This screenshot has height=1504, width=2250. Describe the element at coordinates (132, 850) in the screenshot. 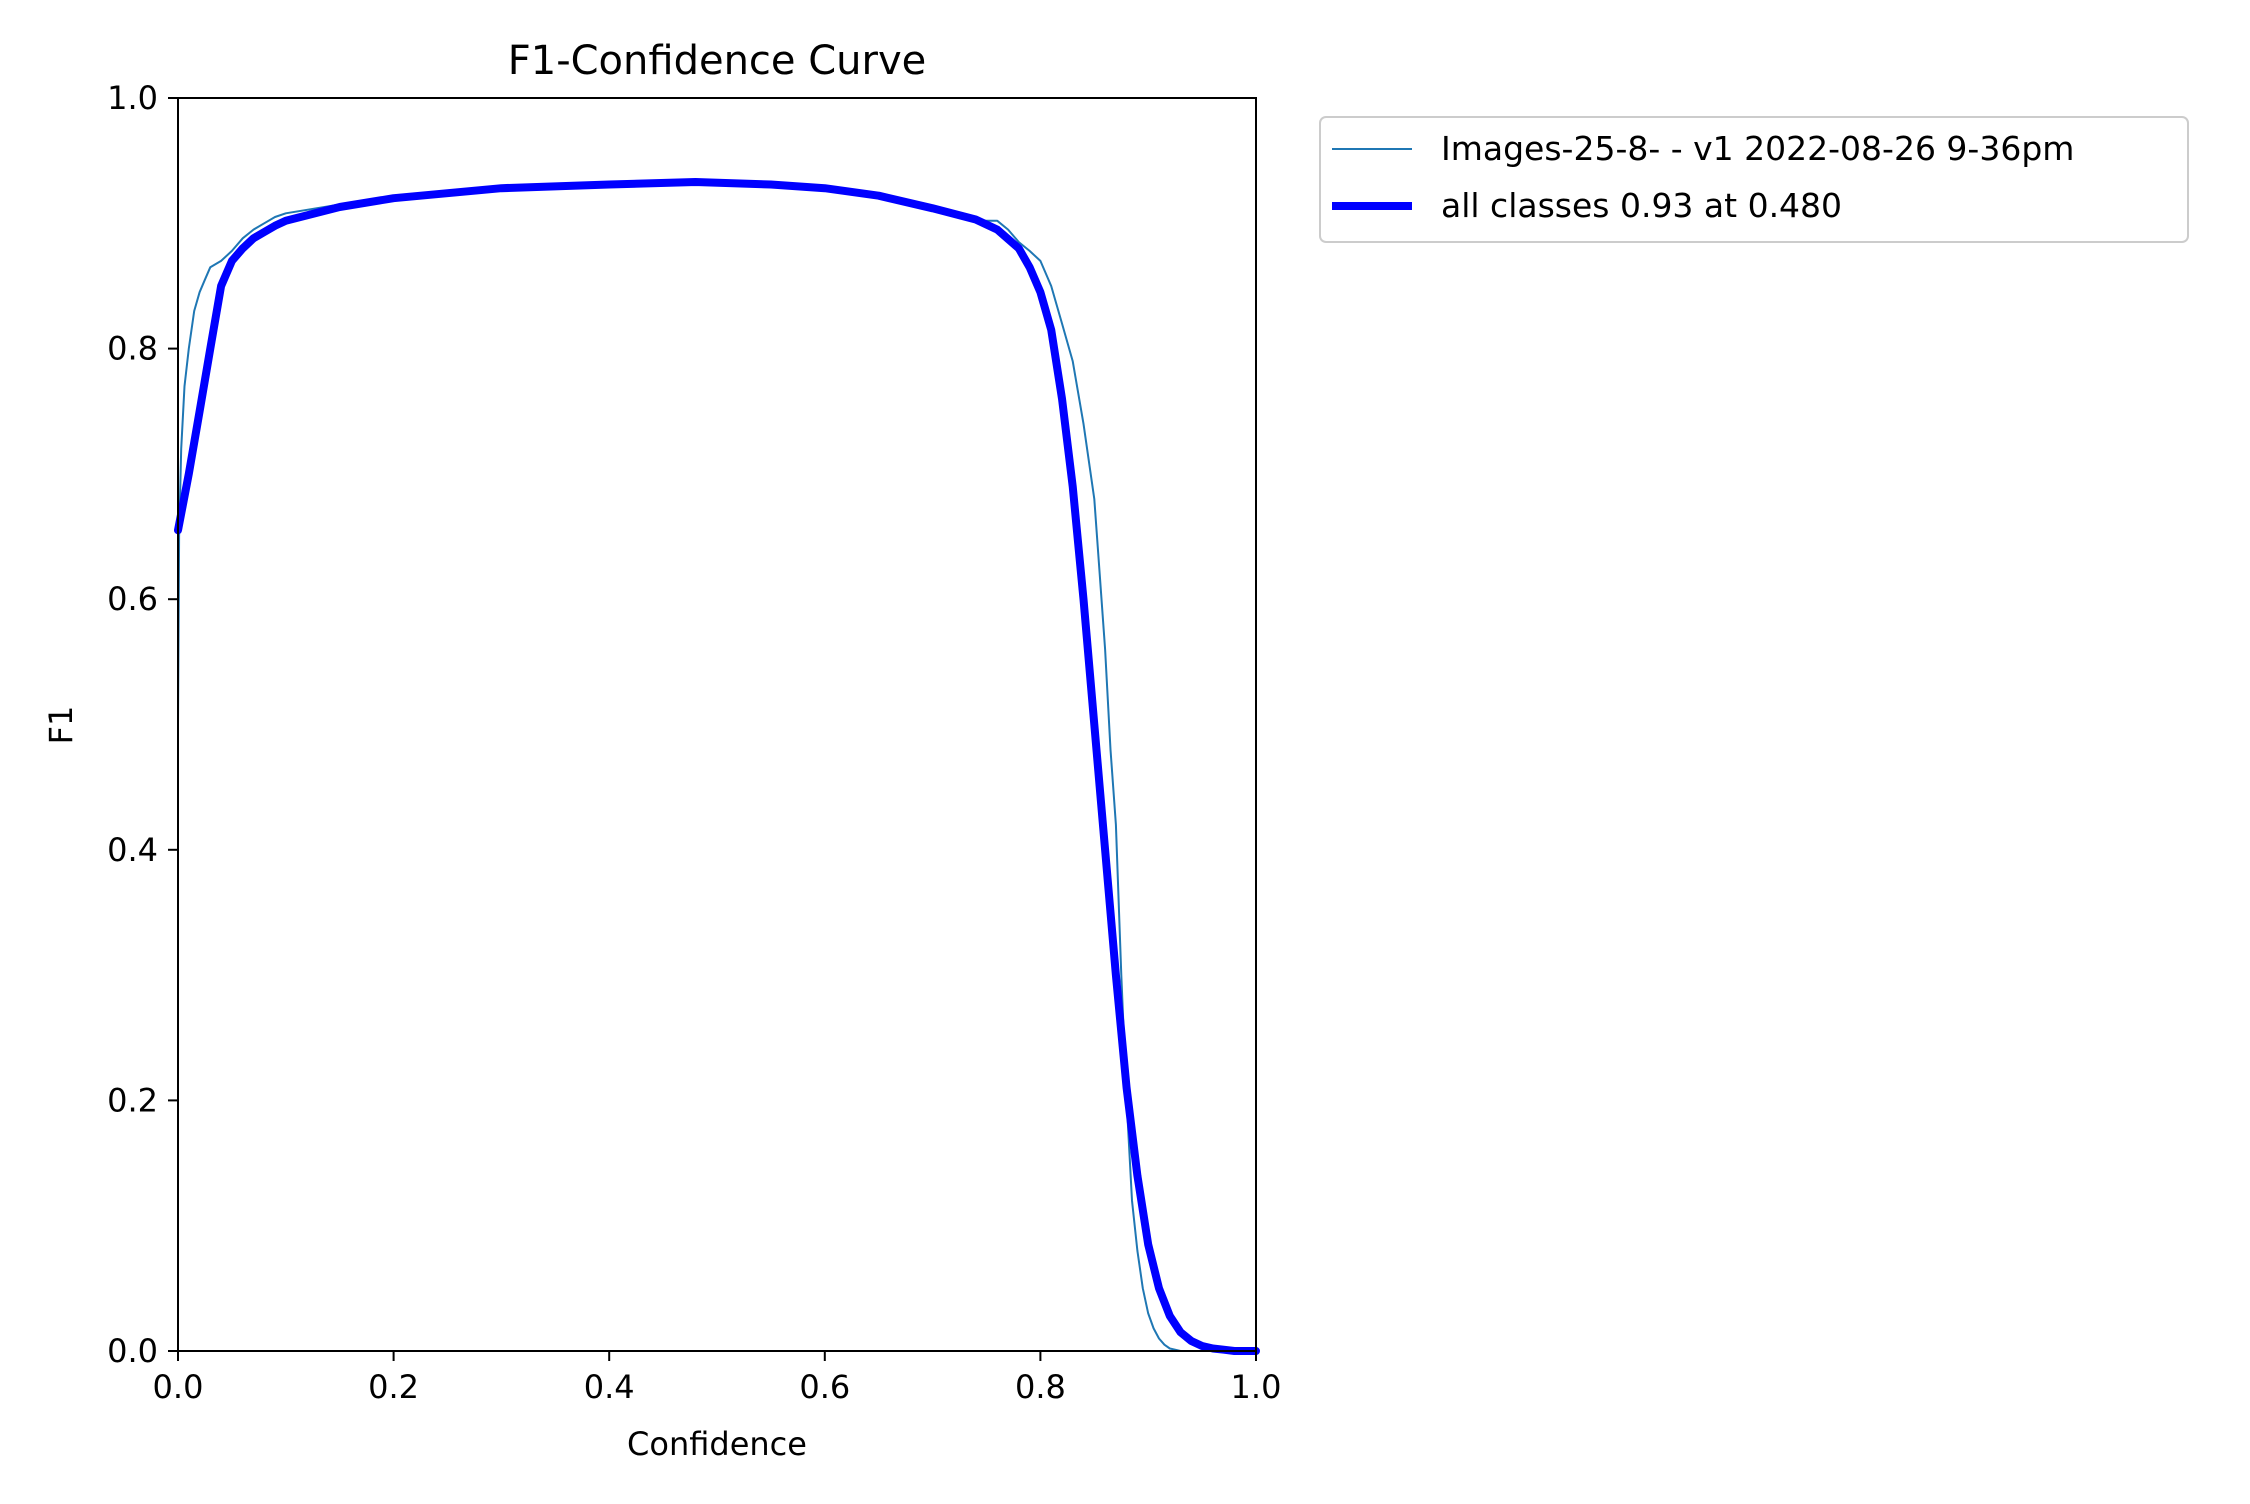

I see `y-tick-label: 0.4` at that location.